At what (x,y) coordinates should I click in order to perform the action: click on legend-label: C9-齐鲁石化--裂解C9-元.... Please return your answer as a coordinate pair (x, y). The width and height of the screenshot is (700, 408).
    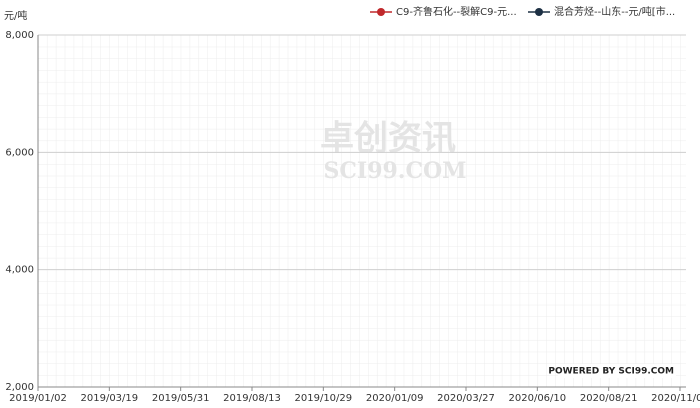
    Looking at the image, I should click on (456, 11).